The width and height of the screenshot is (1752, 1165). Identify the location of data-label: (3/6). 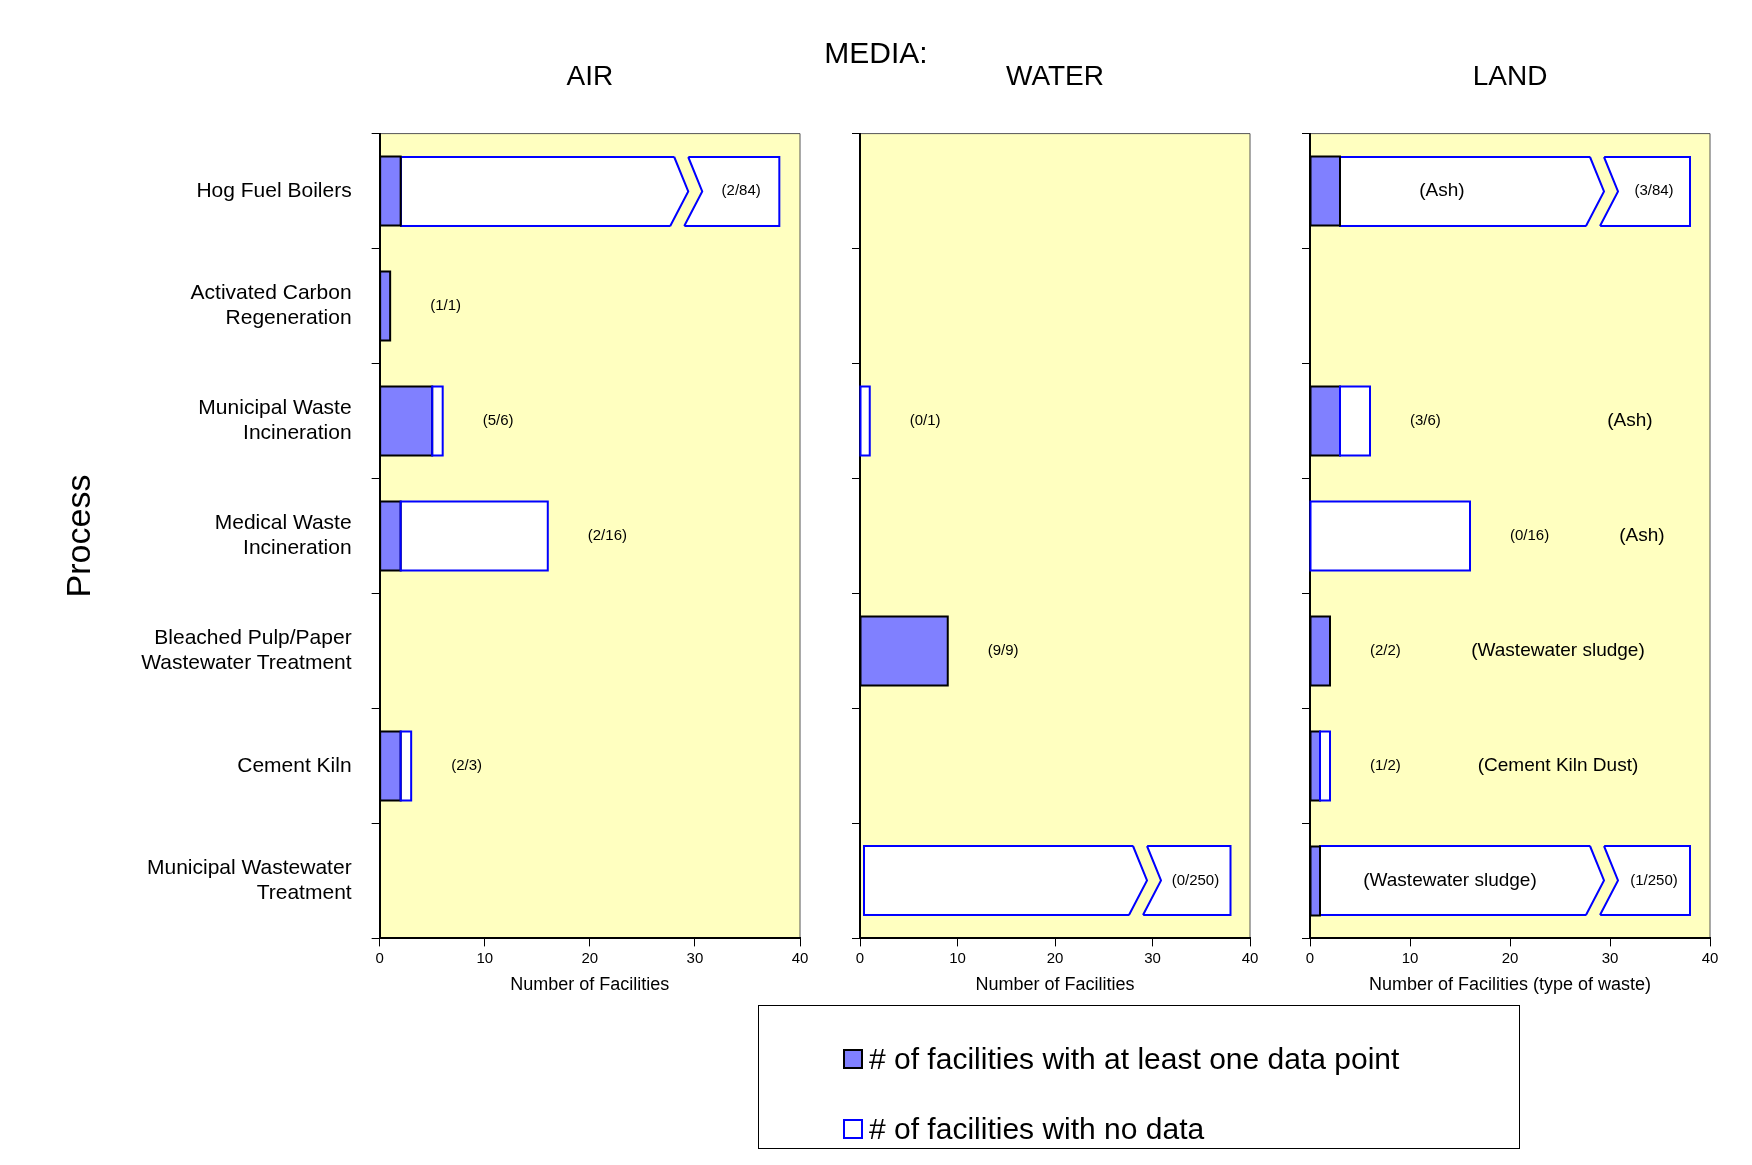
(1425, 420).